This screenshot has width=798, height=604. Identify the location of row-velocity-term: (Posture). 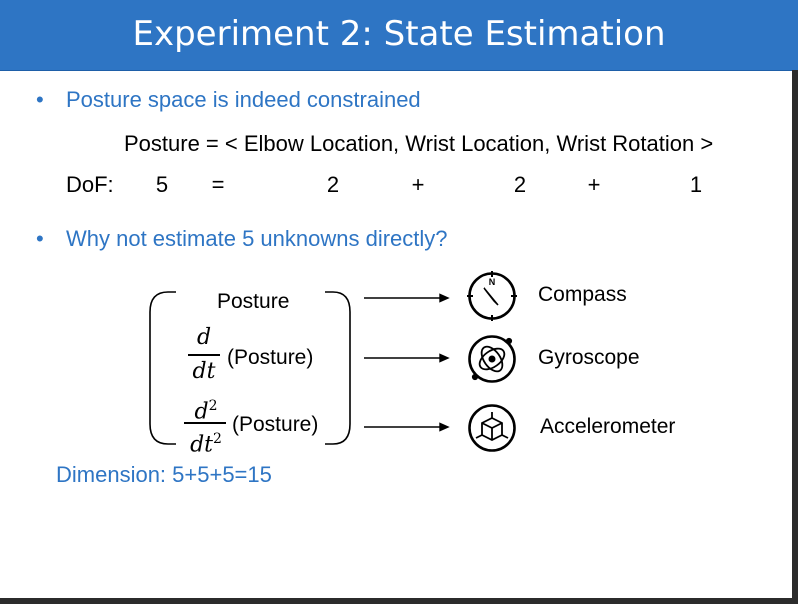
(270, 357).